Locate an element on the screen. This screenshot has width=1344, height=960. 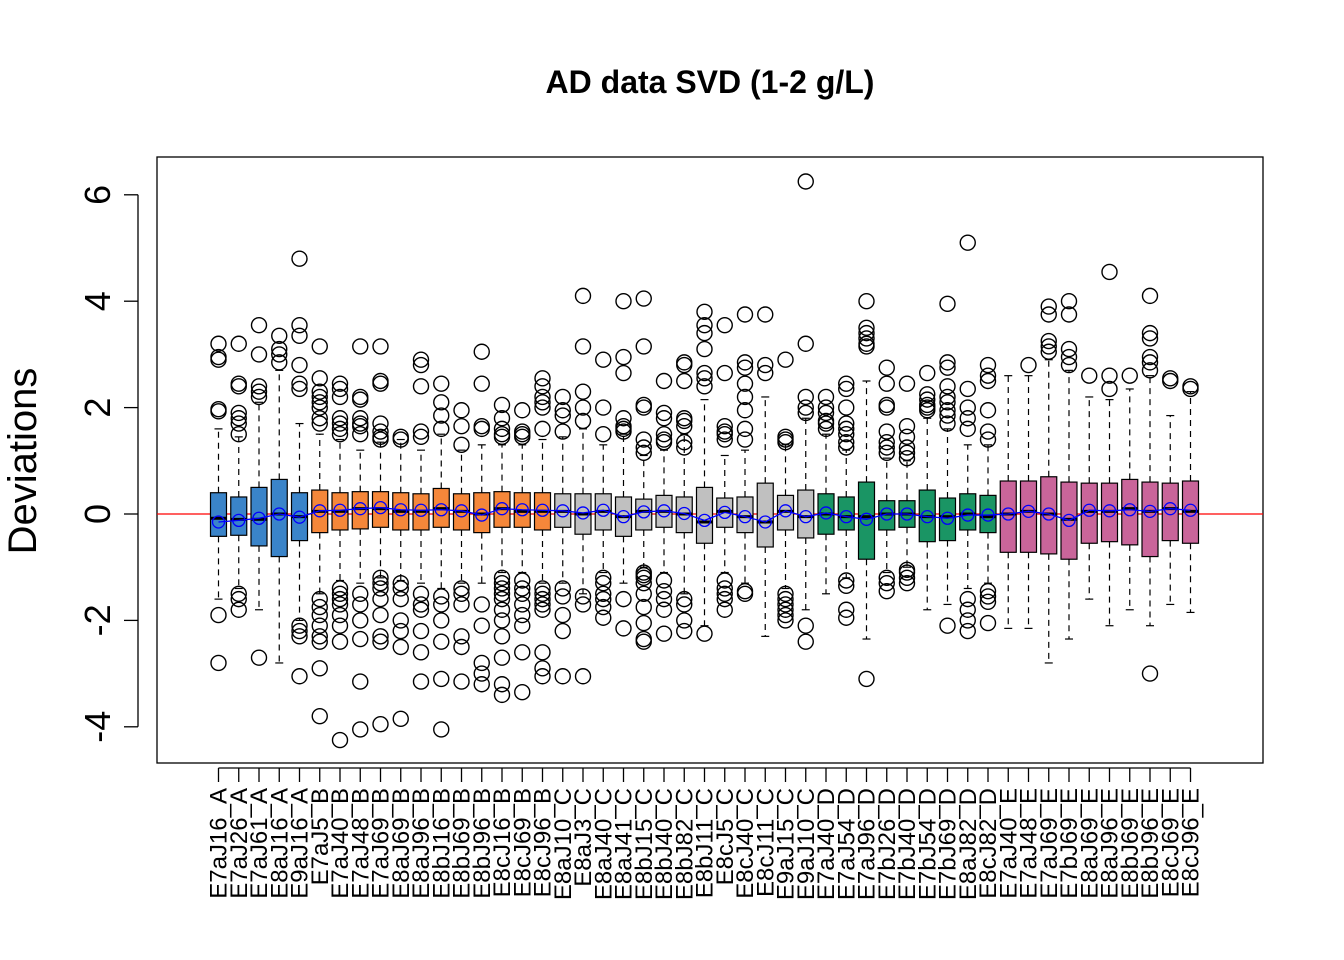
x-tick-label: E8bJ69_B is located at coordinates (462, 843).